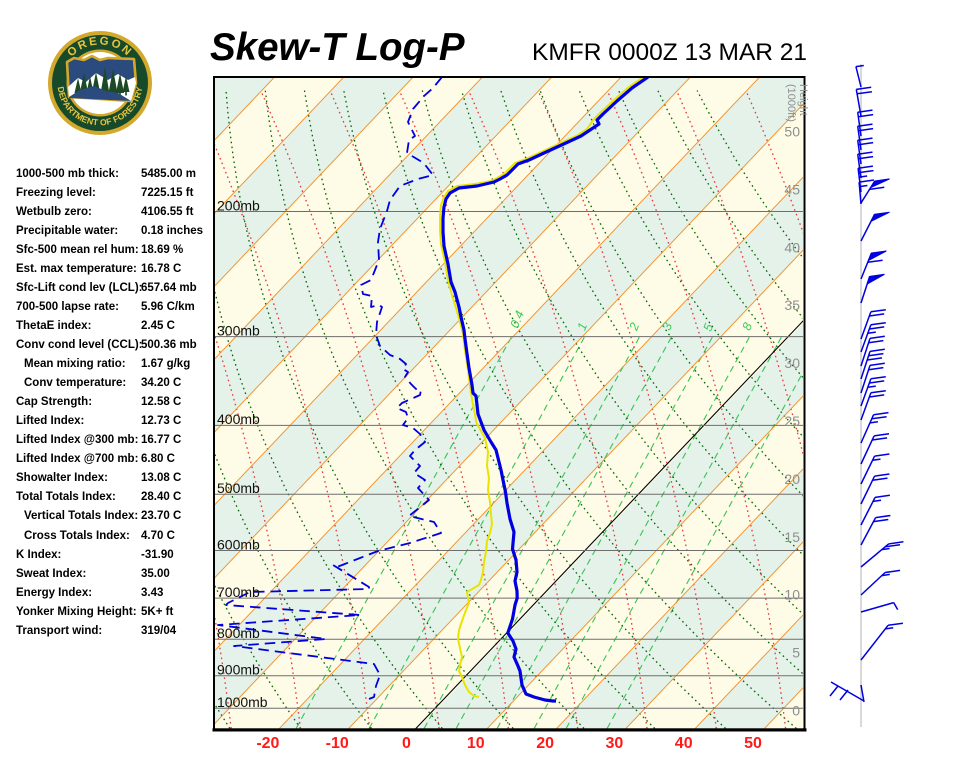 The height and width of the screenshot is (768, 960). What do you see at coordinates (518, 319) in the screenshot?
I see `svg-text: 0.4` at bounding box center [518, 319].